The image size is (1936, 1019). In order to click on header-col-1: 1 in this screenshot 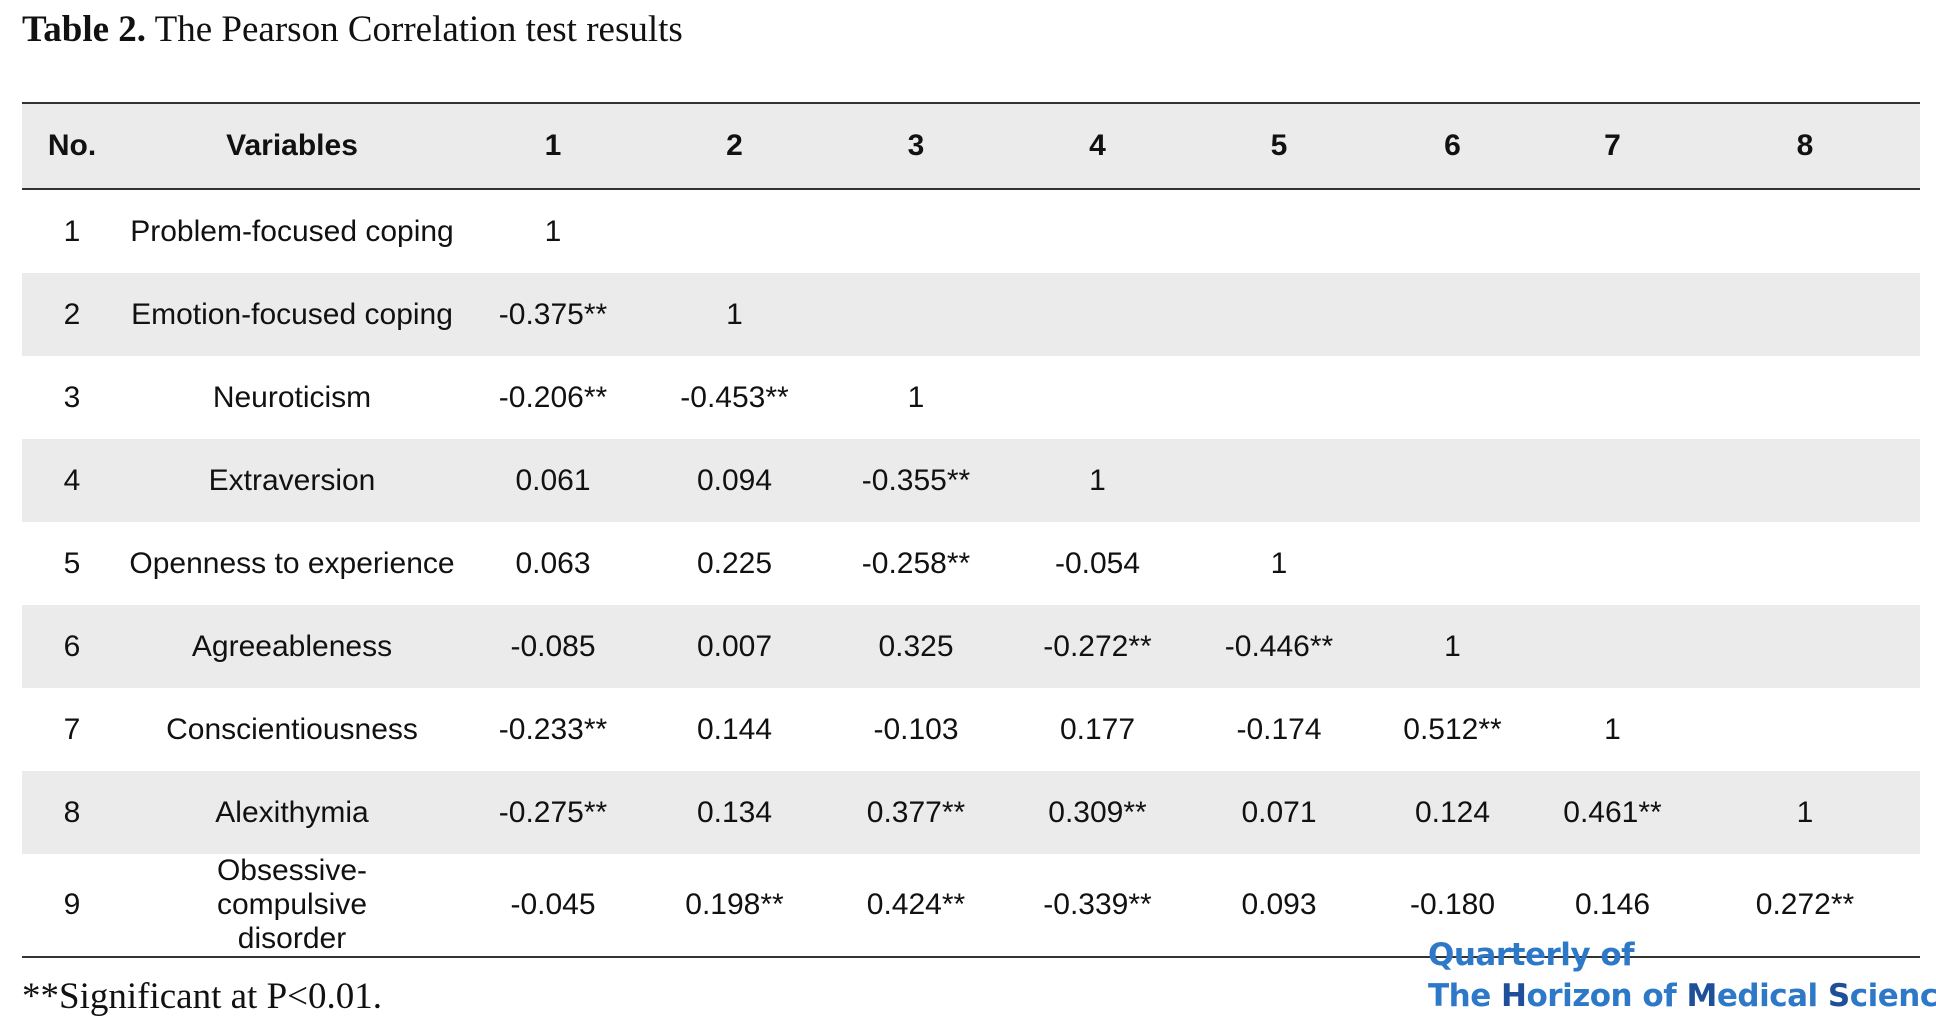, I will do `click(553, 146)`.